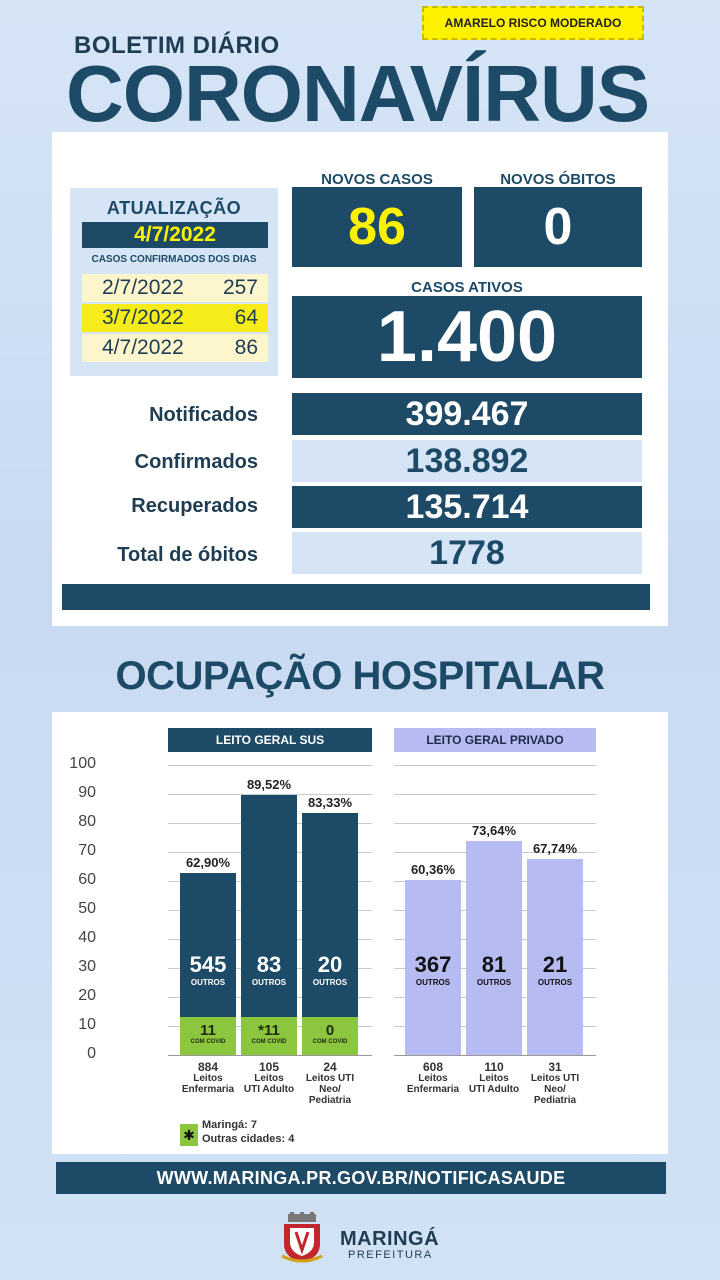  I want to click on y-tick-label: 90, so click(87, 792).